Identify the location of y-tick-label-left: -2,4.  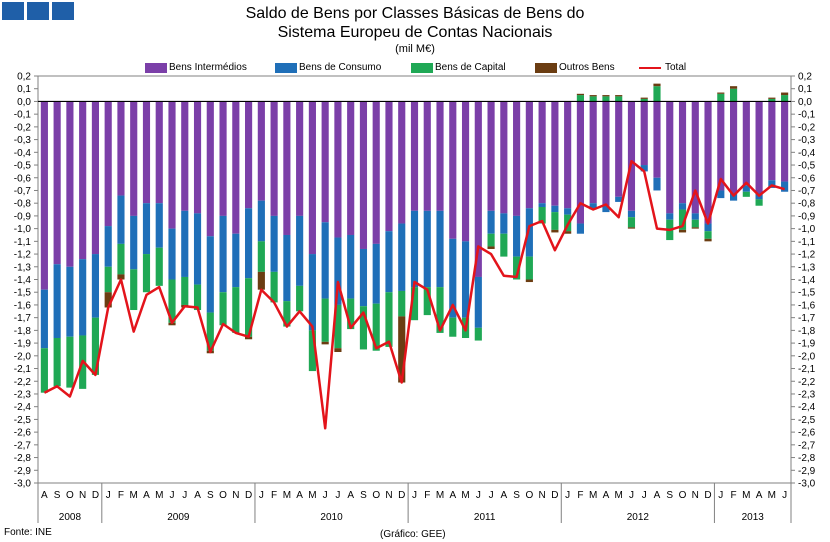
(23, 407).